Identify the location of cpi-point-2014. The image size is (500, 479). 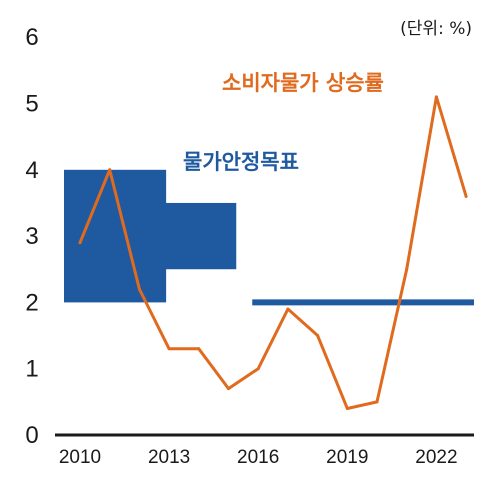
(199, 349).